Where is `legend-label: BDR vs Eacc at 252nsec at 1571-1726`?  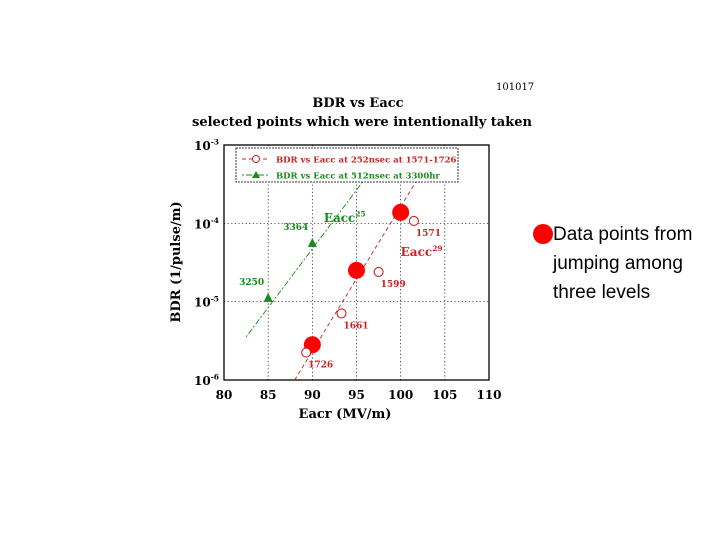
legend-label: BDR vs Eacc at 252nsec at 1571-1726 is located at coordinates (366, 161).